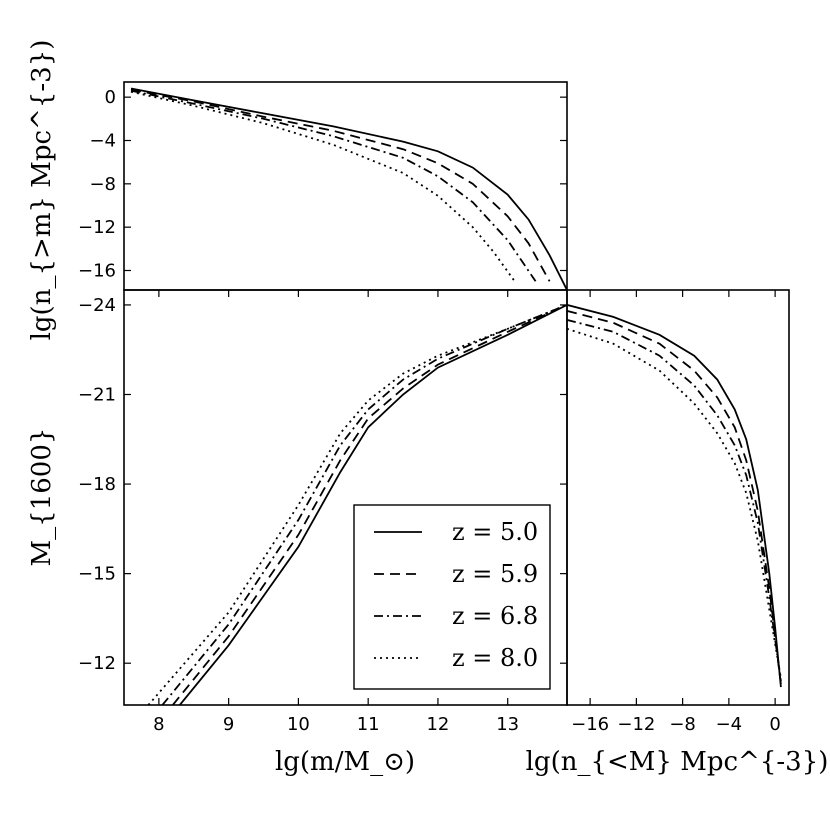 This screenshot has height=830, width=830. Describe the element at coordinates (437, 724) in the screenshot. I see `main-xtick-label: 12` at that location.